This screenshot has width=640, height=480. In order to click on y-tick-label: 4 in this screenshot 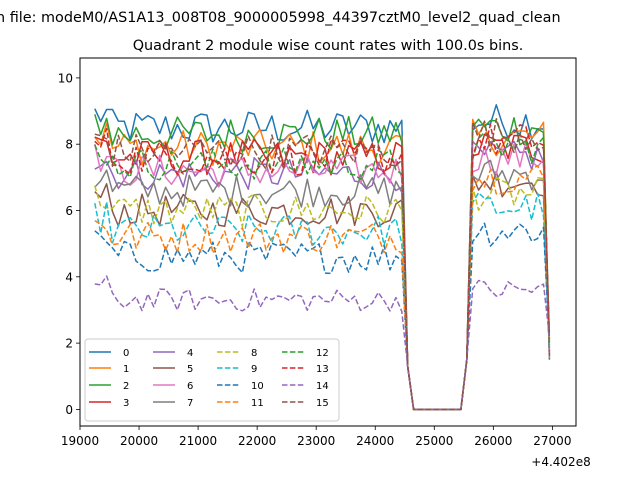, I will do `click(69, 277)`.